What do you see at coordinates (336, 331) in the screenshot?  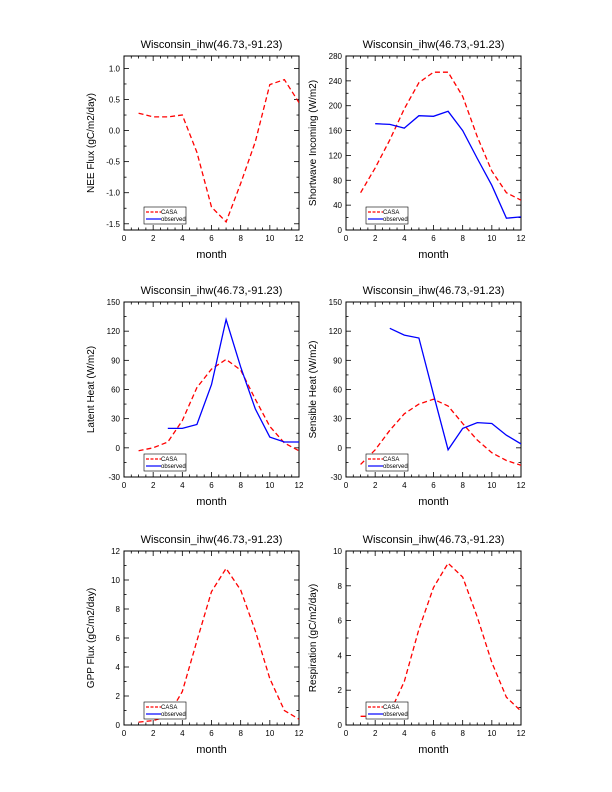 I see `y-tick-label: 120` at bounding box center [336, 331].